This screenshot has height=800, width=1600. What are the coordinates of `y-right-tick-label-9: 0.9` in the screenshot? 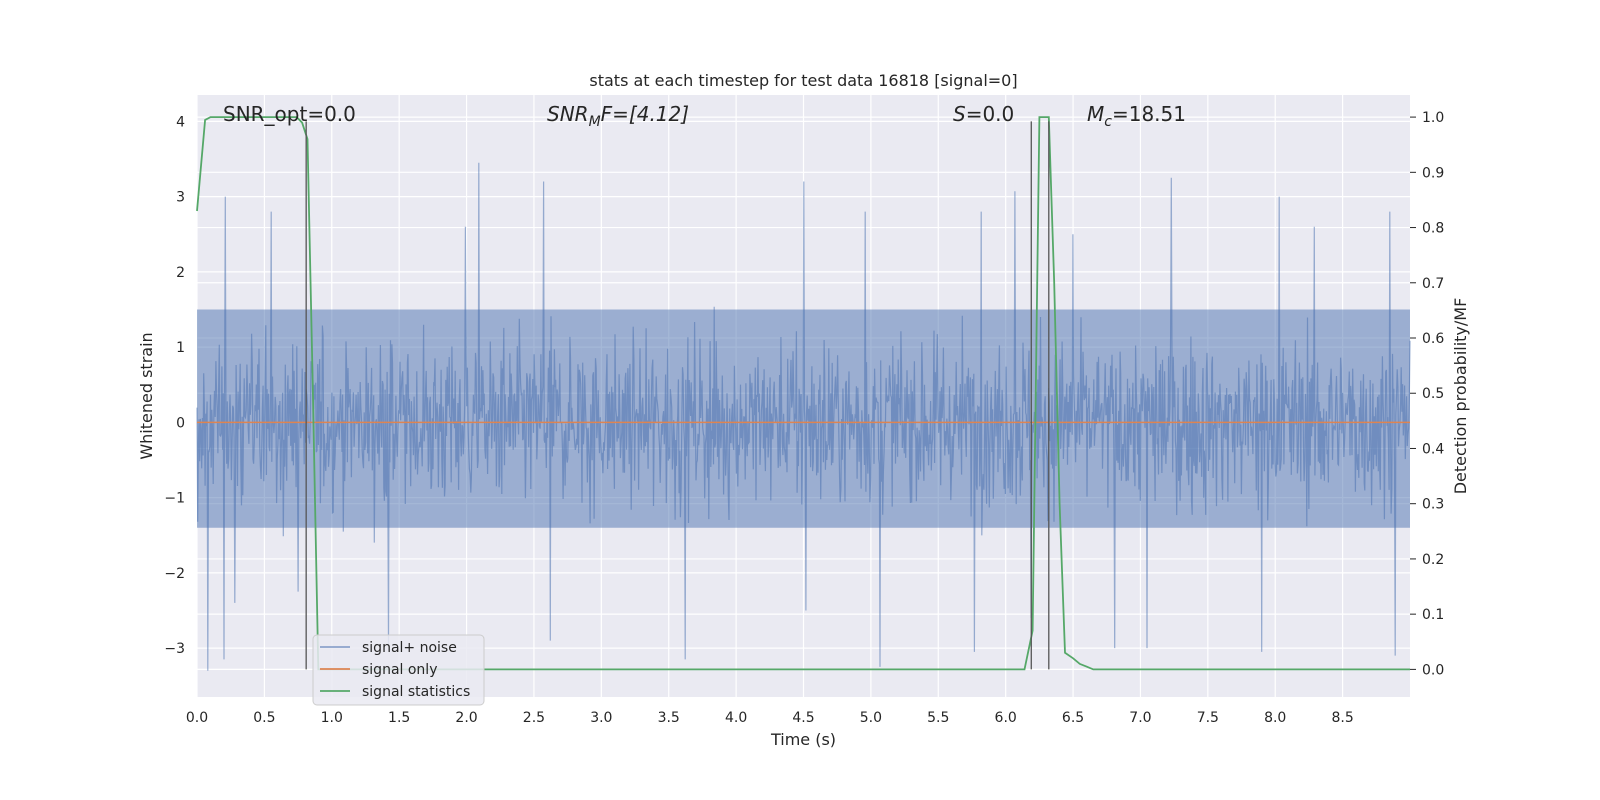 It's located at (1433, 173).